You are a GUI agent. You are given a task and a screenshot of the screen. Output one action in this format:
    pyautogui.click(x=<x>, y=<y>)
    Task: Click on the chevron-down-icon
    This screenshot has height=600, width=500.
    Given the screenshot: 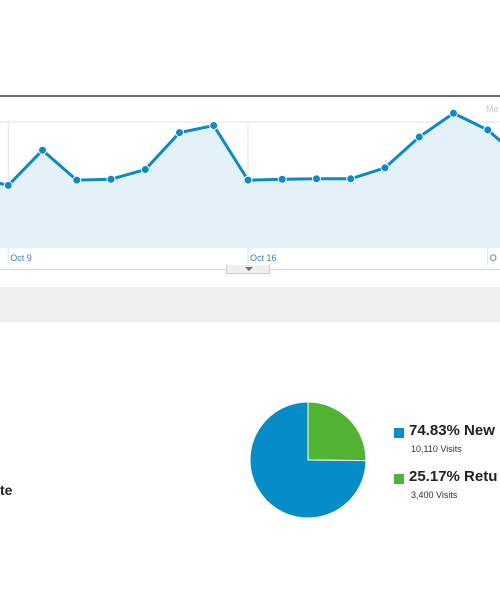 What is the action you would take?
    pyautogui.click(x=249, y=269)
    